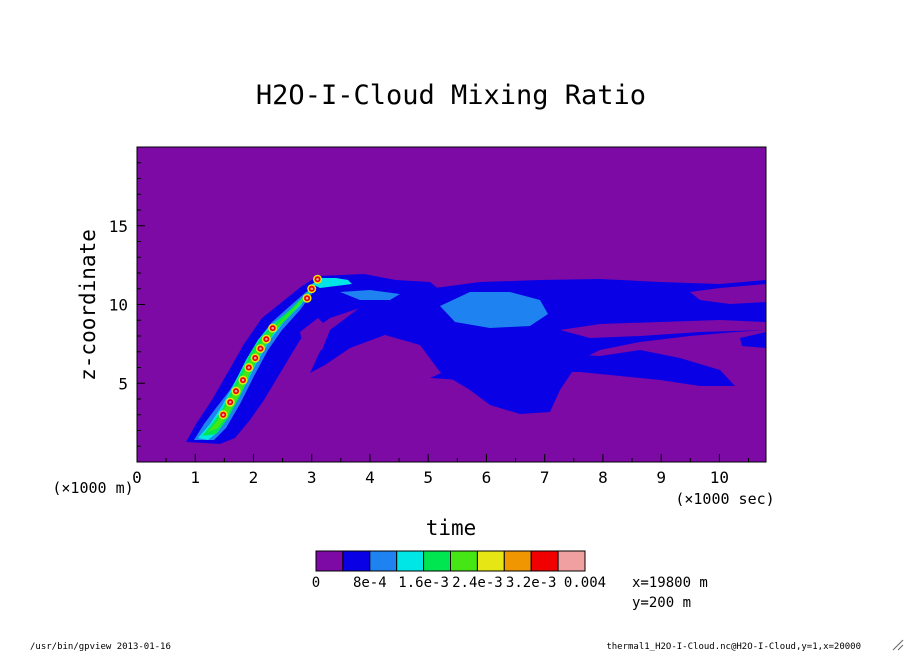 This screenshot has width=904, height=654. I want to click on x-tick-label: 9, so click(661, 477).